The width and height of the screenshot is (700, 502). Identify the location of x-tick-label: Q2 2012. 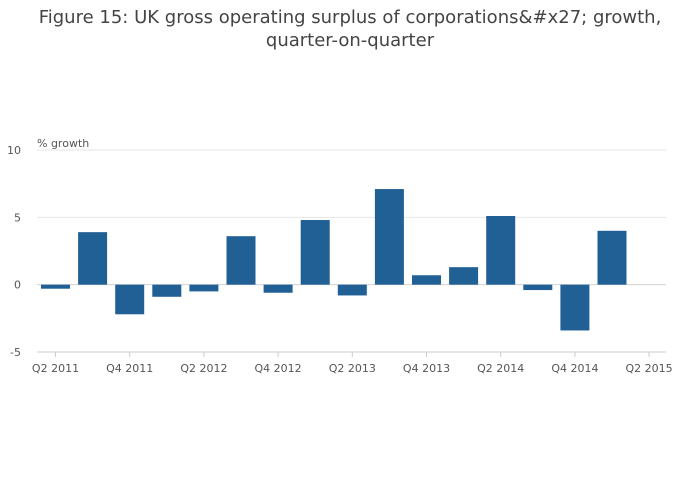
(203, 368).